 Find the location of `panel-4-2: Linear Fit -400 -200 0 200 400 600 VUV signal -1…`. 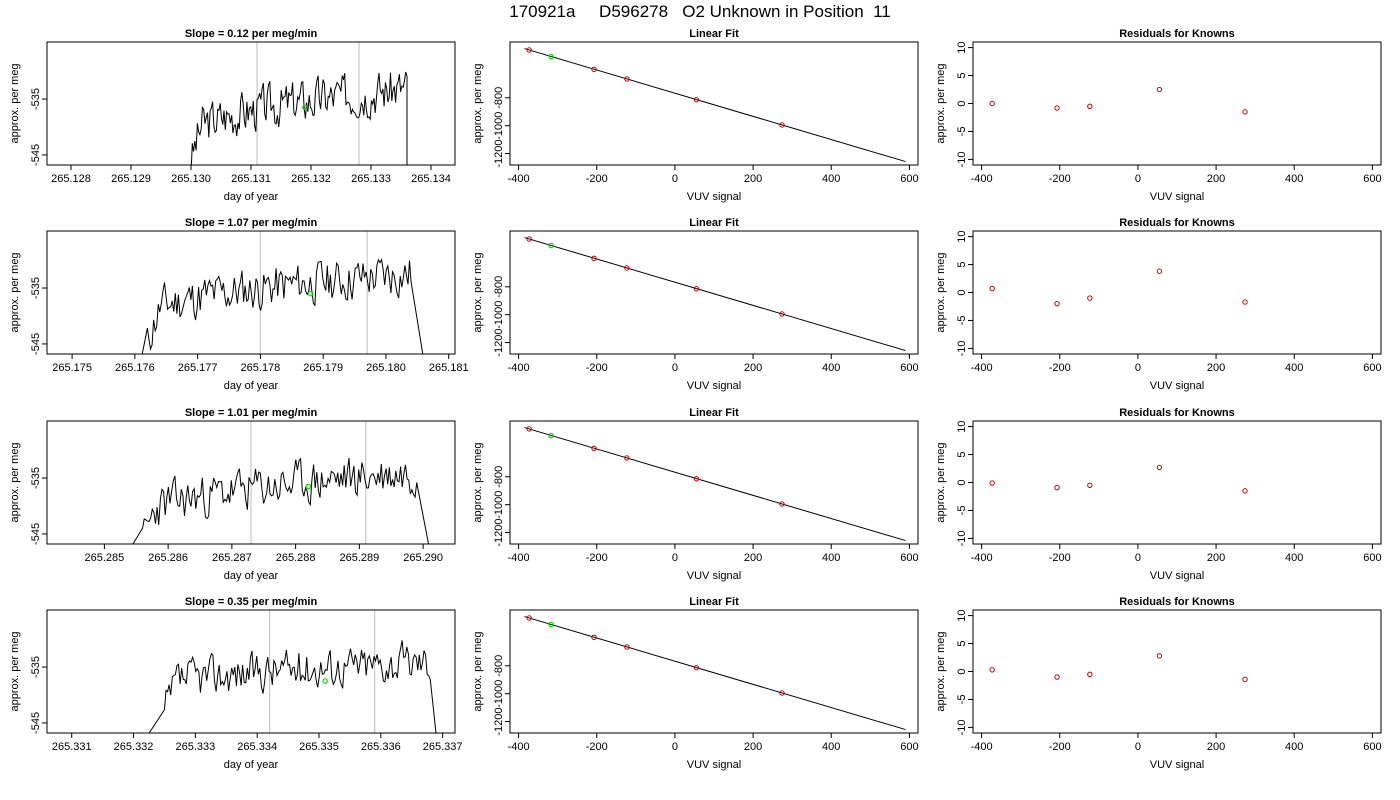

panel-4-2: Linear Fit -400 -200 0 200 400 600 VUV signal -1… is located at coordinates (695, 683).